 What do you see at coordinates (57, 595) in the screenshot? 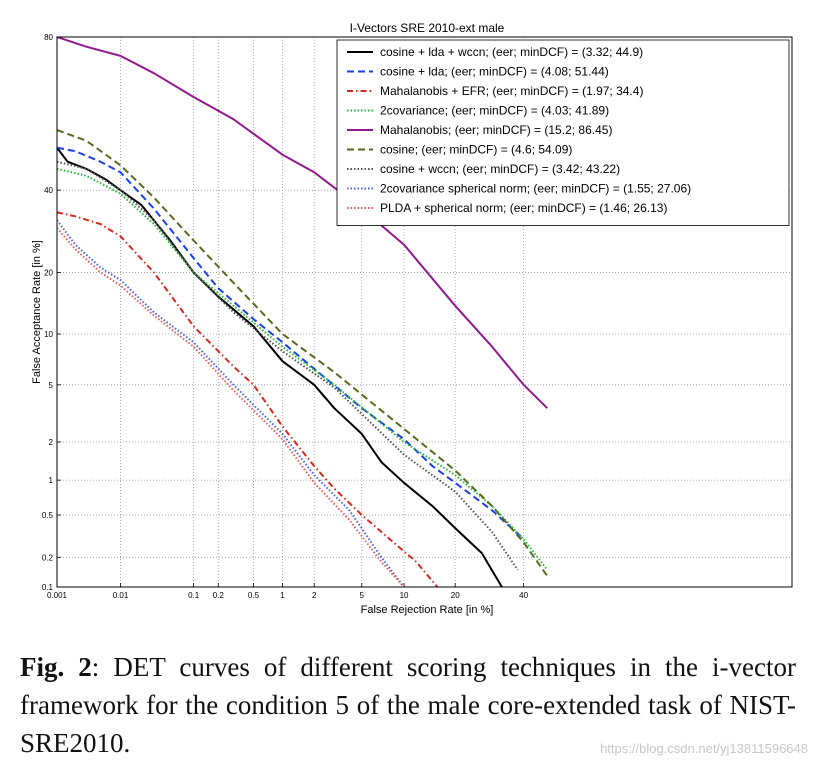
I see `x-tick-label: 0.001` at bounding box center [57, 595].